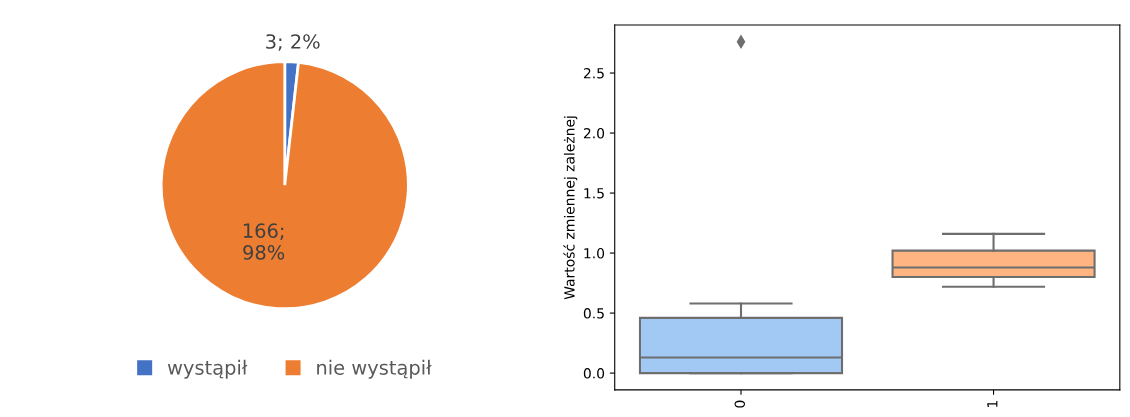 Image resolution: width=1130 pixels, height=417 pixels. I want to click on x-tick-label: 0, so click(740, 404).